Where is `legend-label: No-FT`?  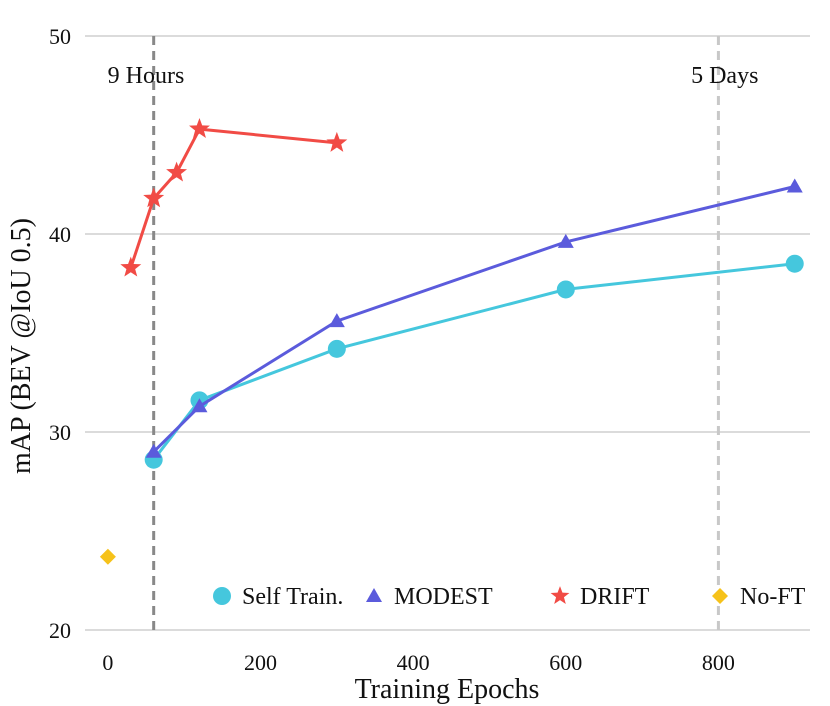 legend-label: No-FT is located at coordinates (773, 597).